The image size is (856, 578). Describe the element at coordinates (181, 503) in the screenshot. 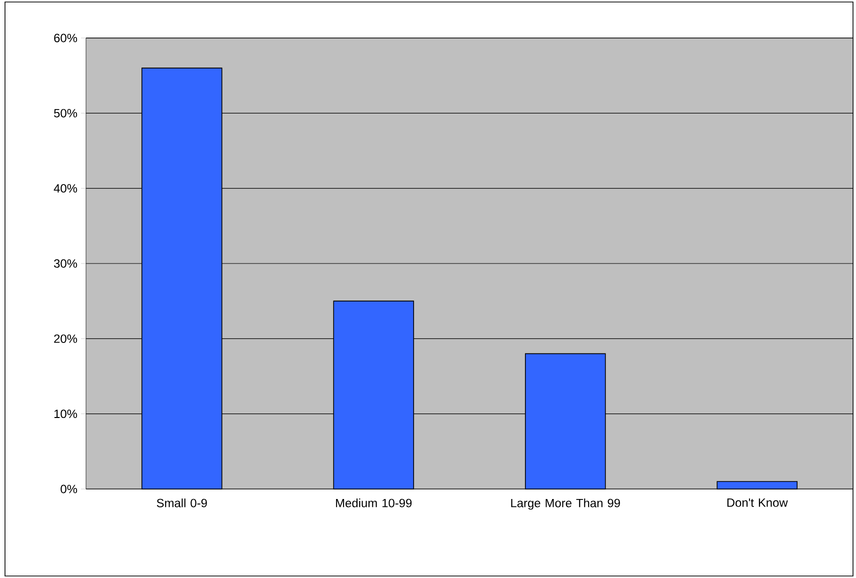

I see `x-tick-label: Small 0-9` at that location.